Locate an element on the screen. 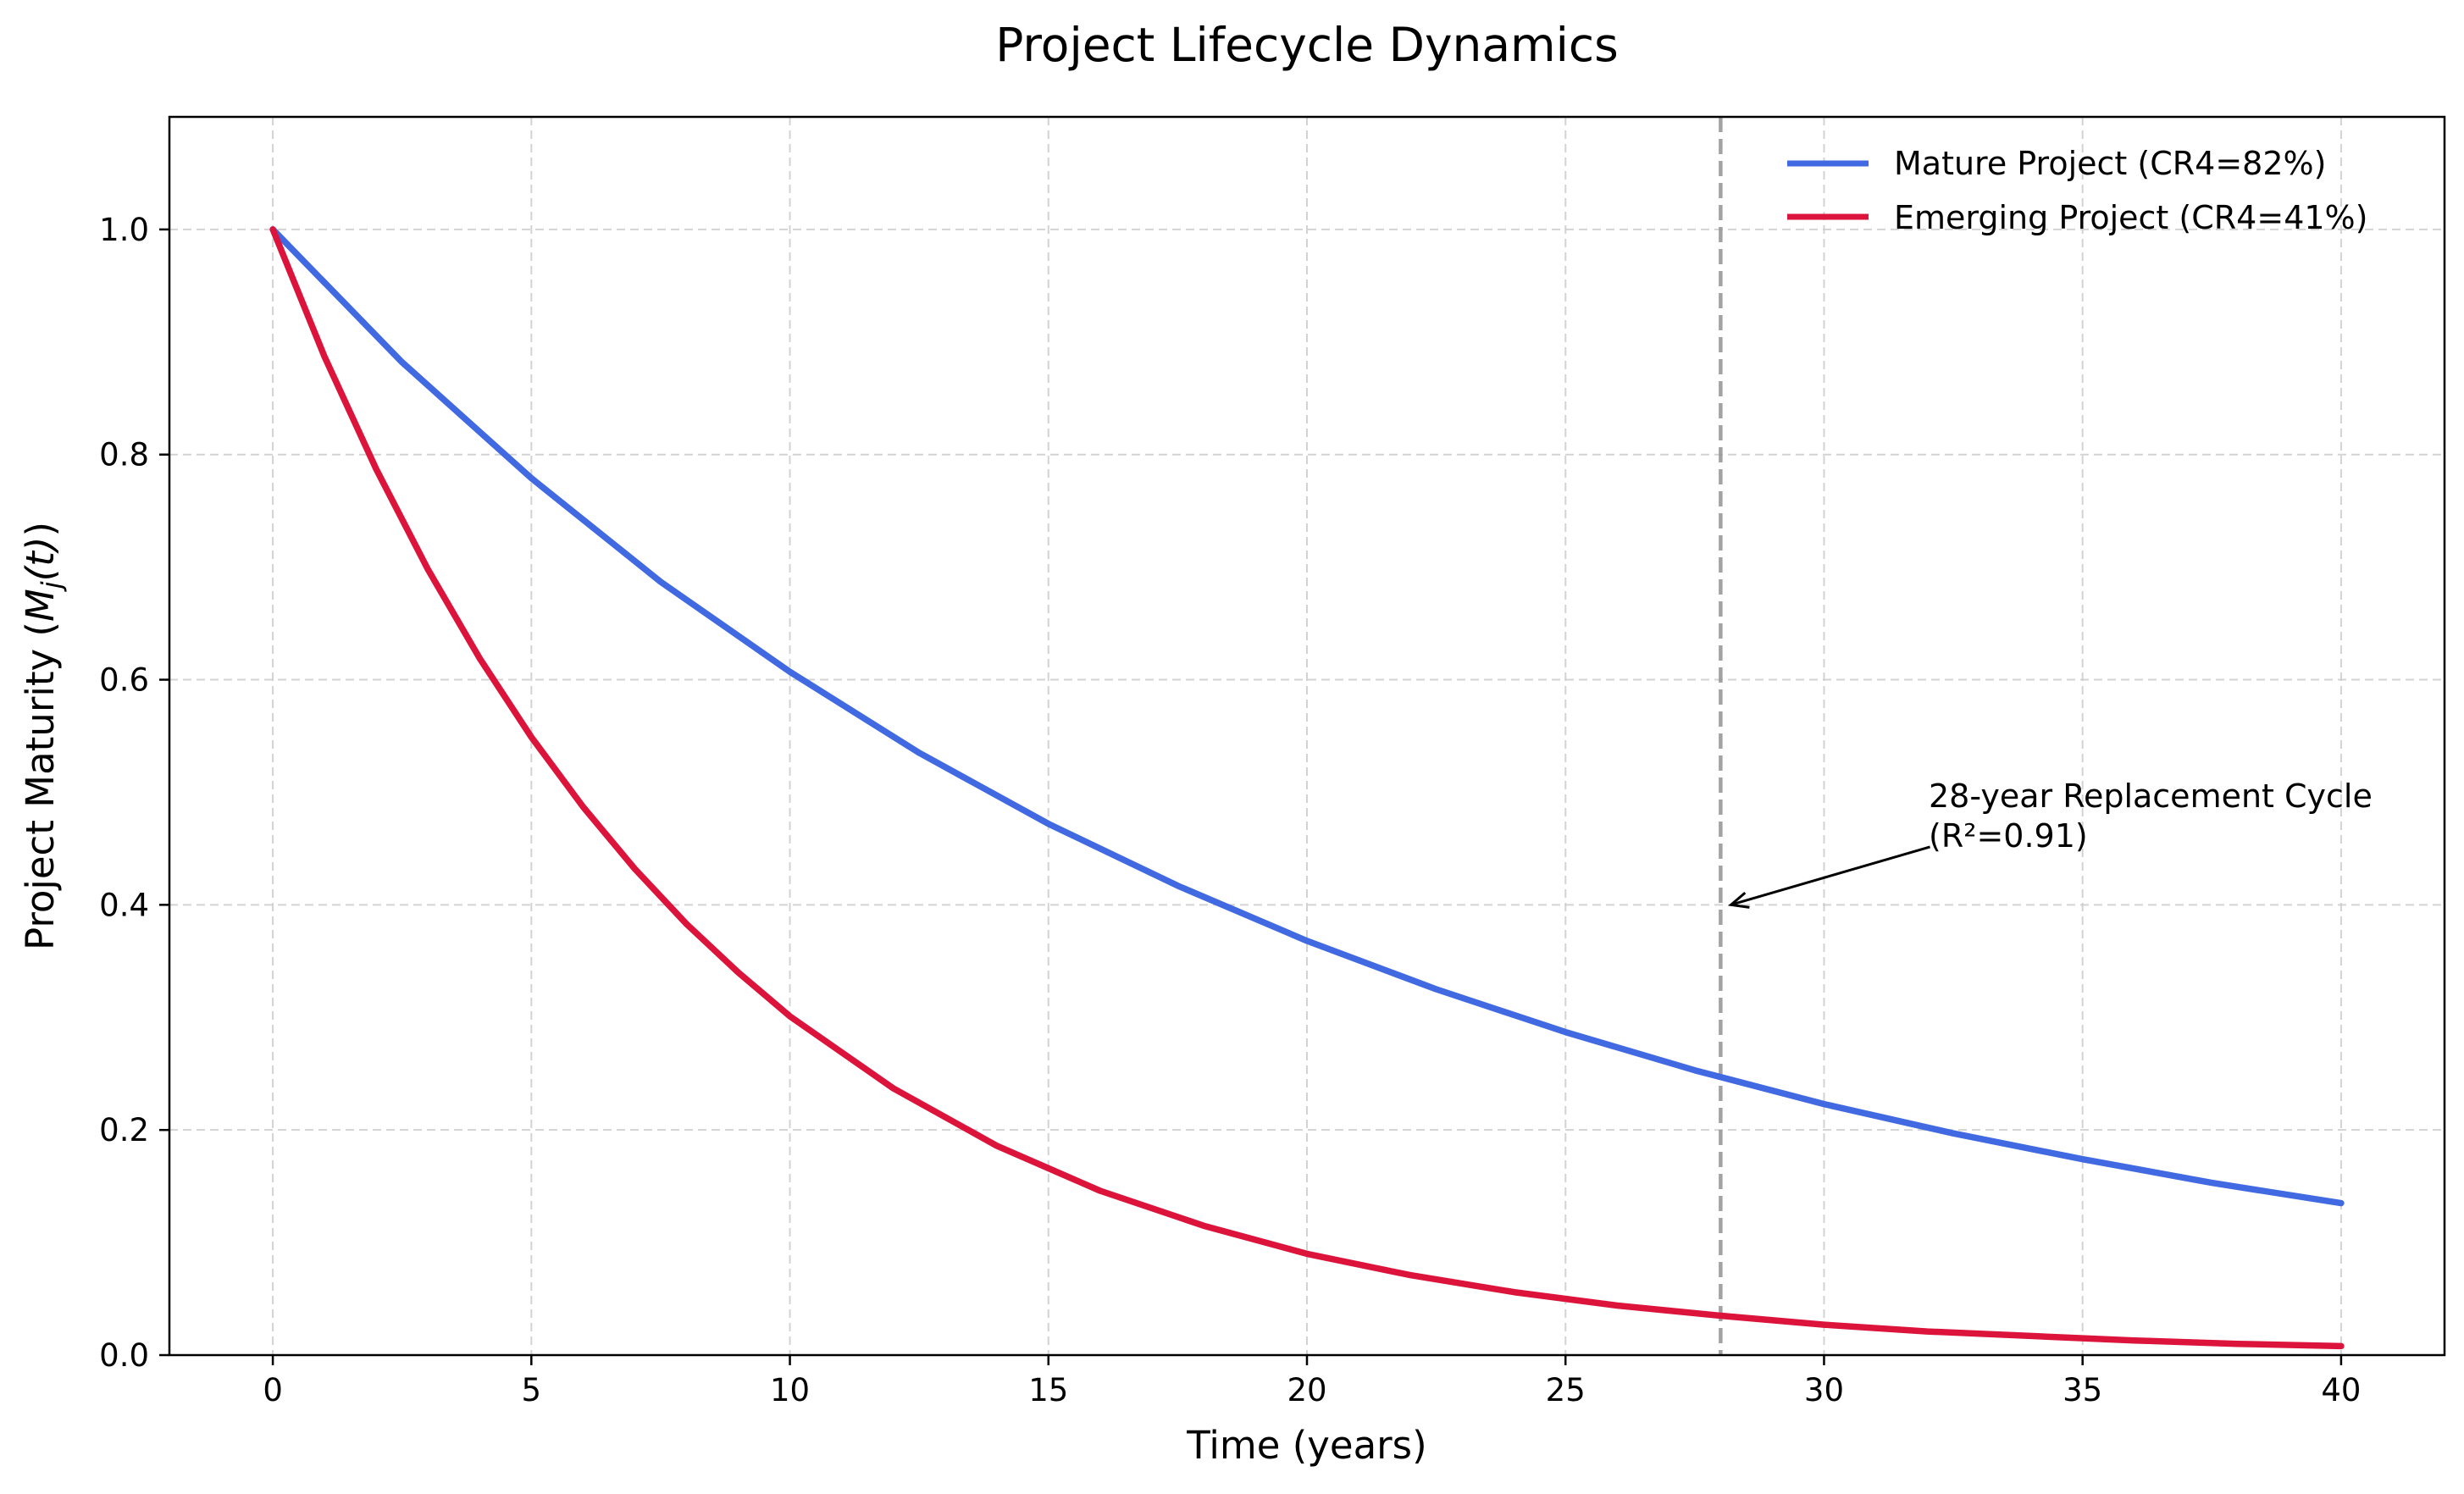 This screenshot has width=2464, height=1494. y-axis-ticks: 0.0 0.2 0.4 0.6 0.8 1.0 is located at coordinates (134, 793).